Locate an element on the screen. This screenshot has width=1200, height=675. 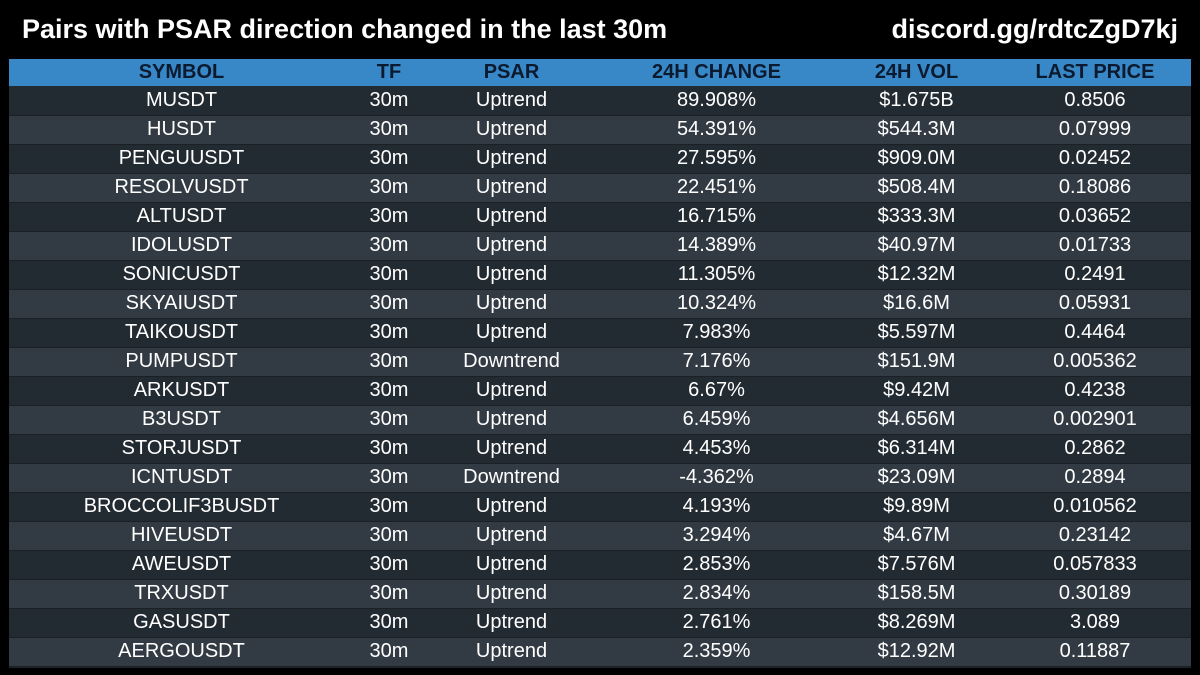
cell-24h-vol: $12.92M is located at coordinates (916, 652).